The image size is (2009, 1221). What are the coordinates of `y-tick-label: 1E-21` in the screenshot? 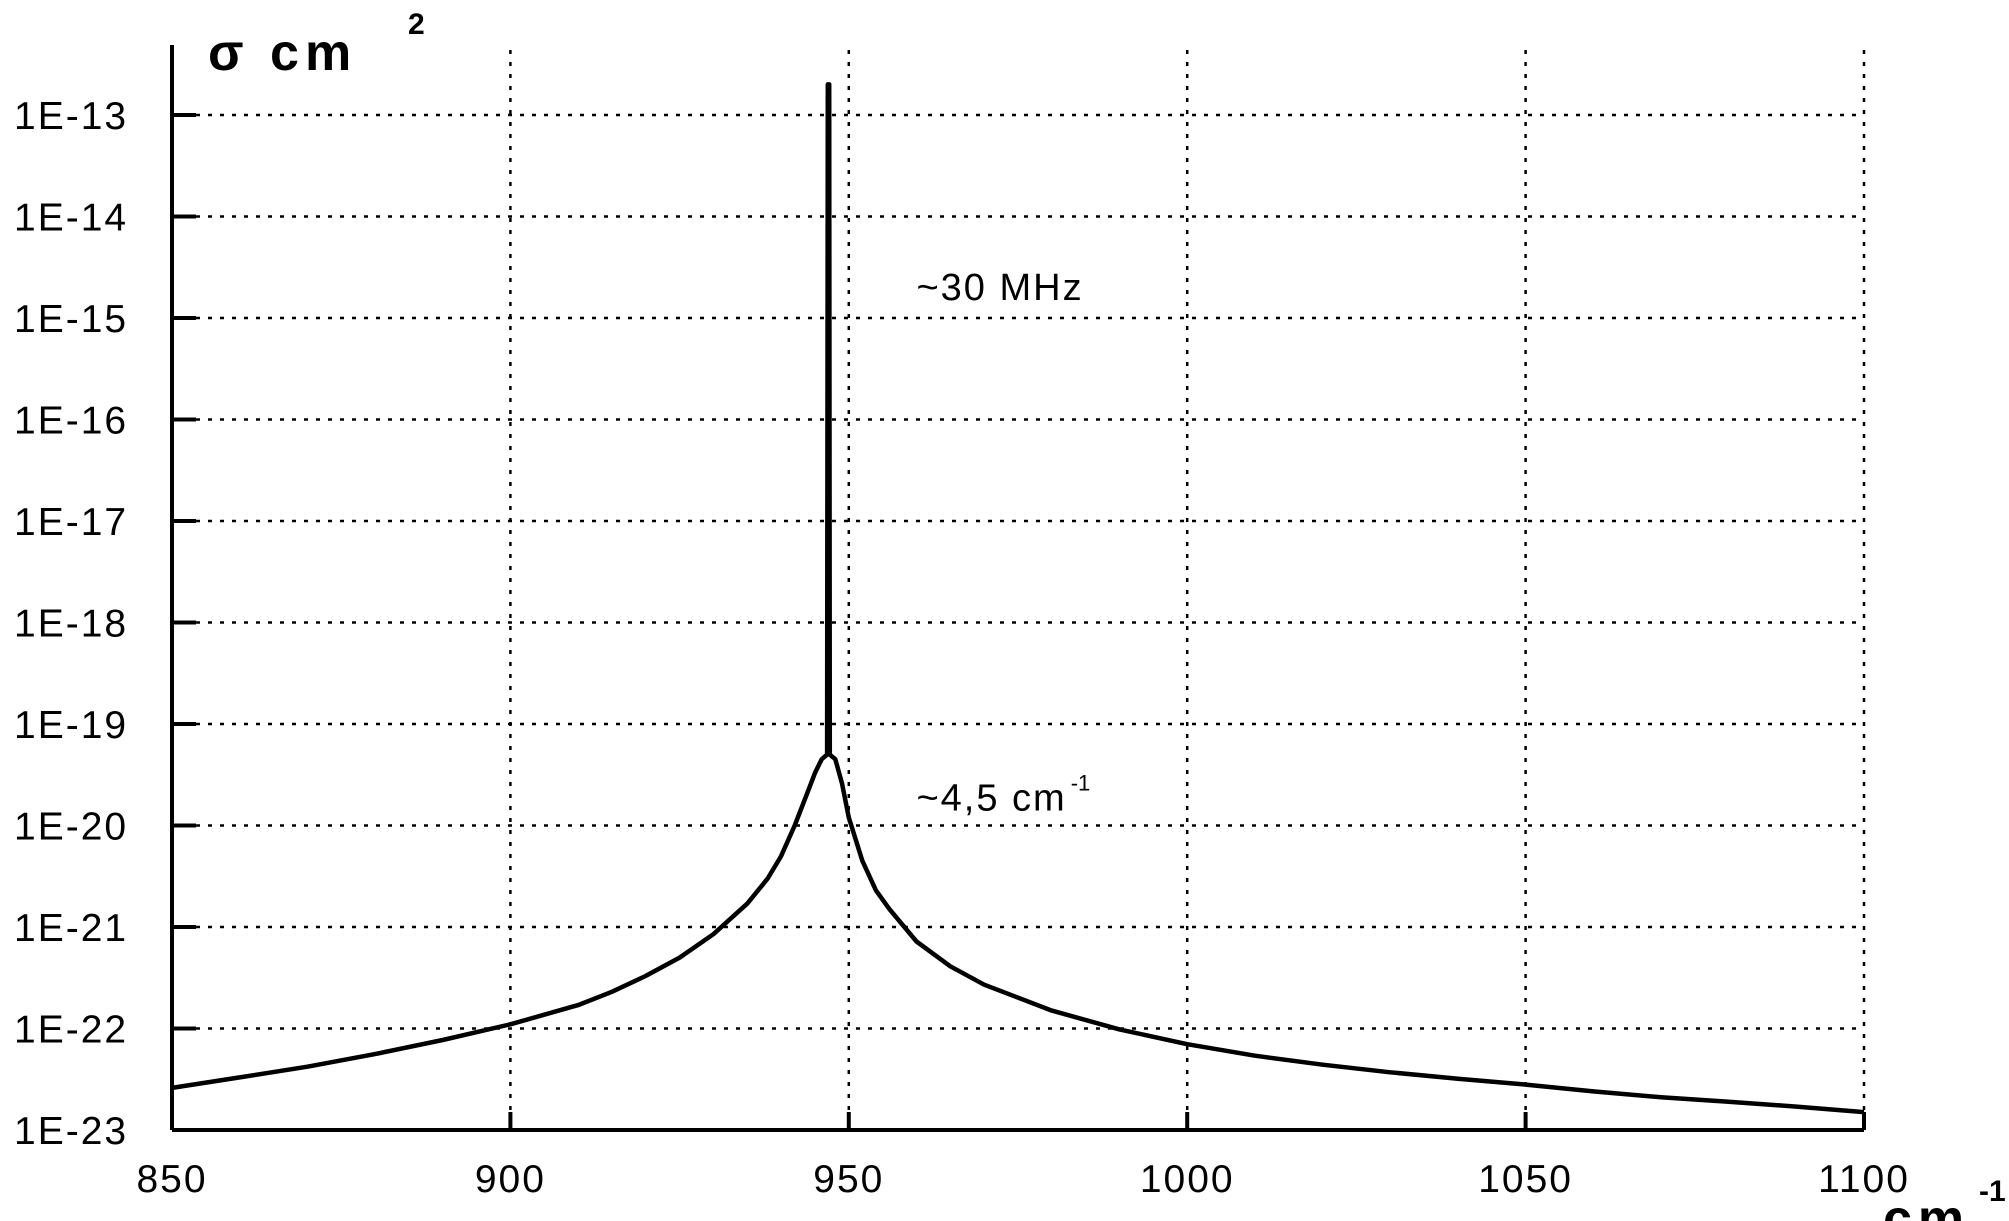 It's located at (71, 928).